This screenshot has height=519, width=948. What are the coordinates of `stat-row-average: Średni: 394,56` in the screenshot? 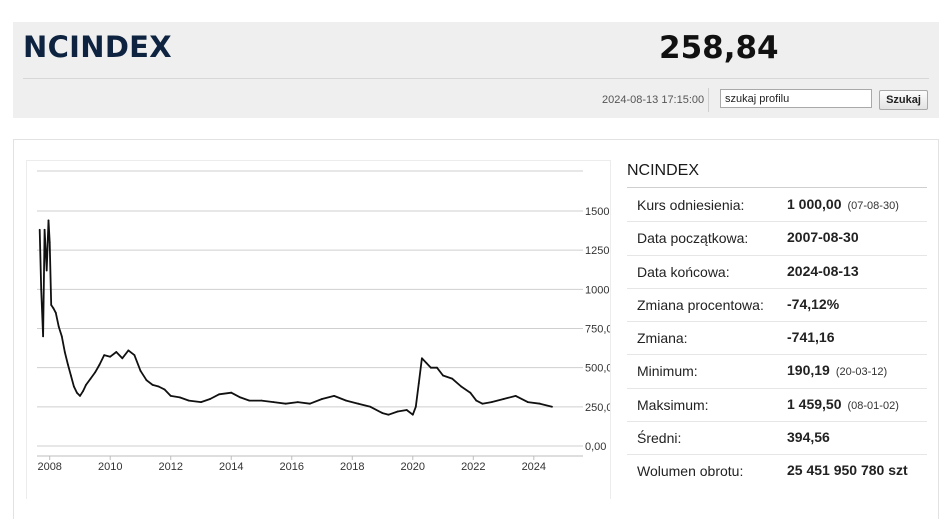 It's located at (777, 439).